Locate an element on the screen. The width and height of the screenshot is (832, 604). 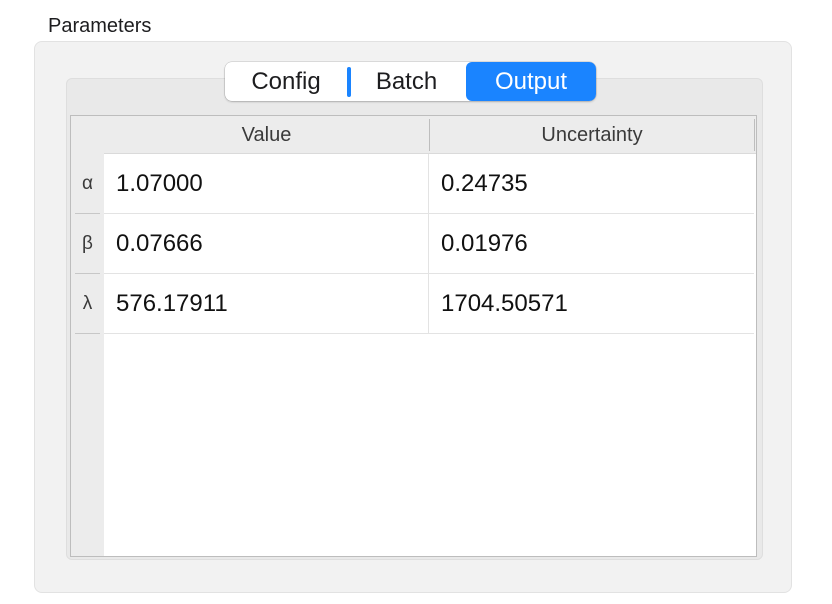
uncertainty-cell: 1704.50571 is located at coordinates (504, 303).